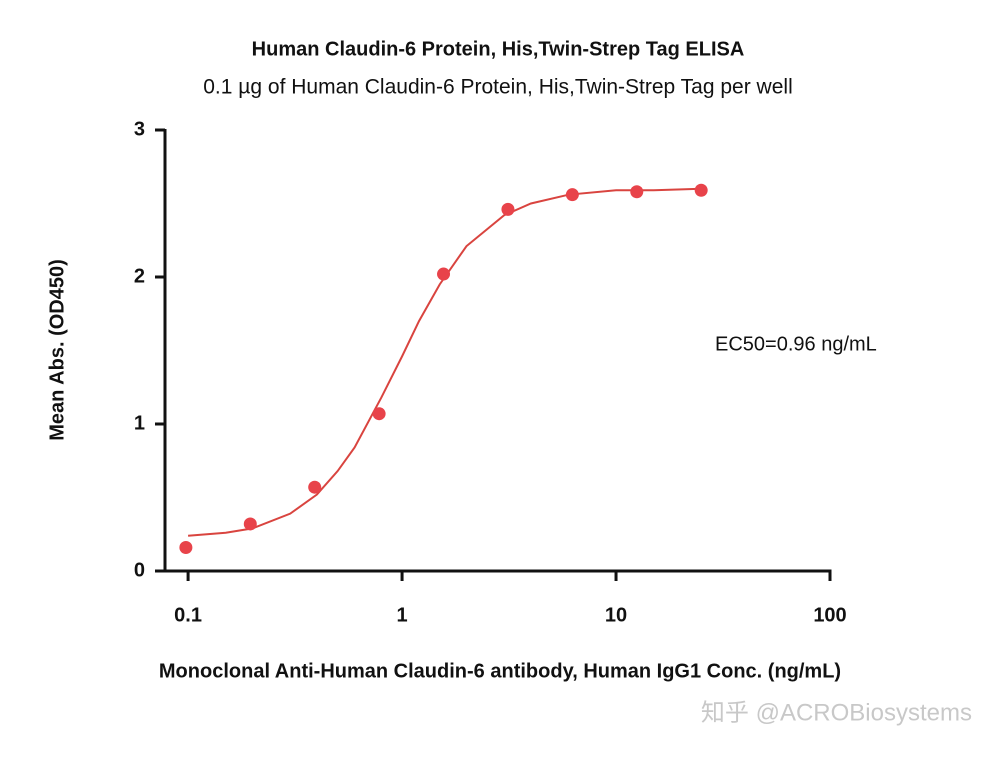 This screenshot has height=759, width=1000. I want to click on y-tick-label: 0, so click(139, 570).